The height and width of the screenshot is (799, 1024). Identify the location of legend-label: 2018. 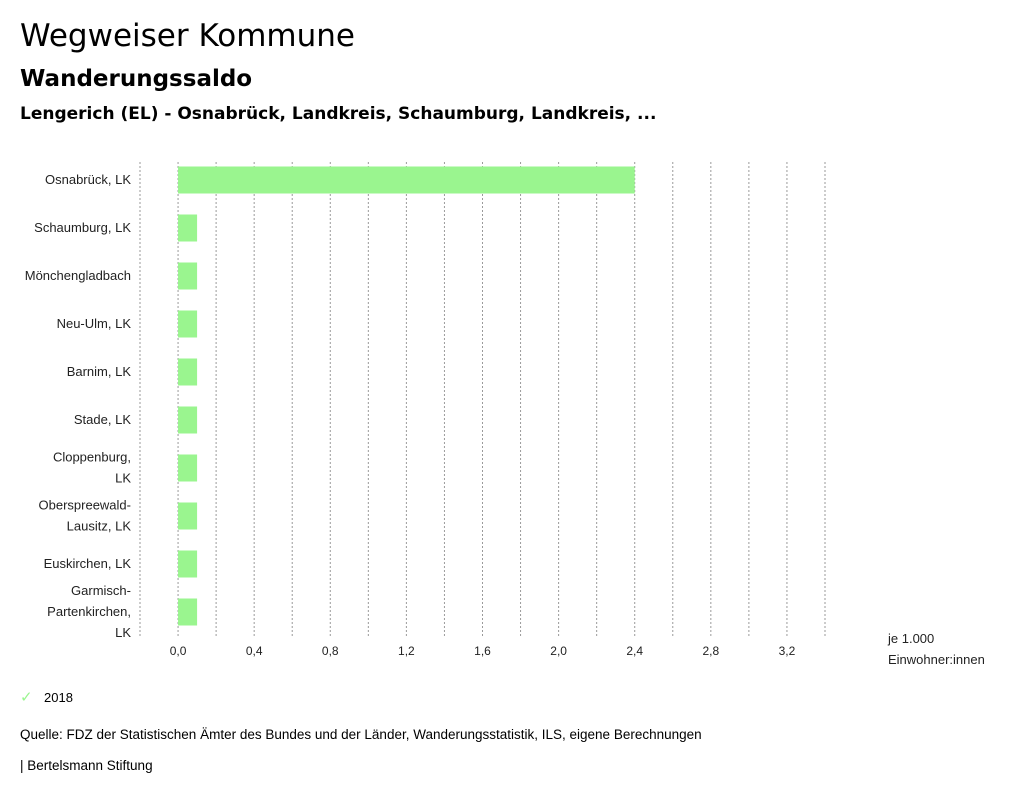
(58, 697).